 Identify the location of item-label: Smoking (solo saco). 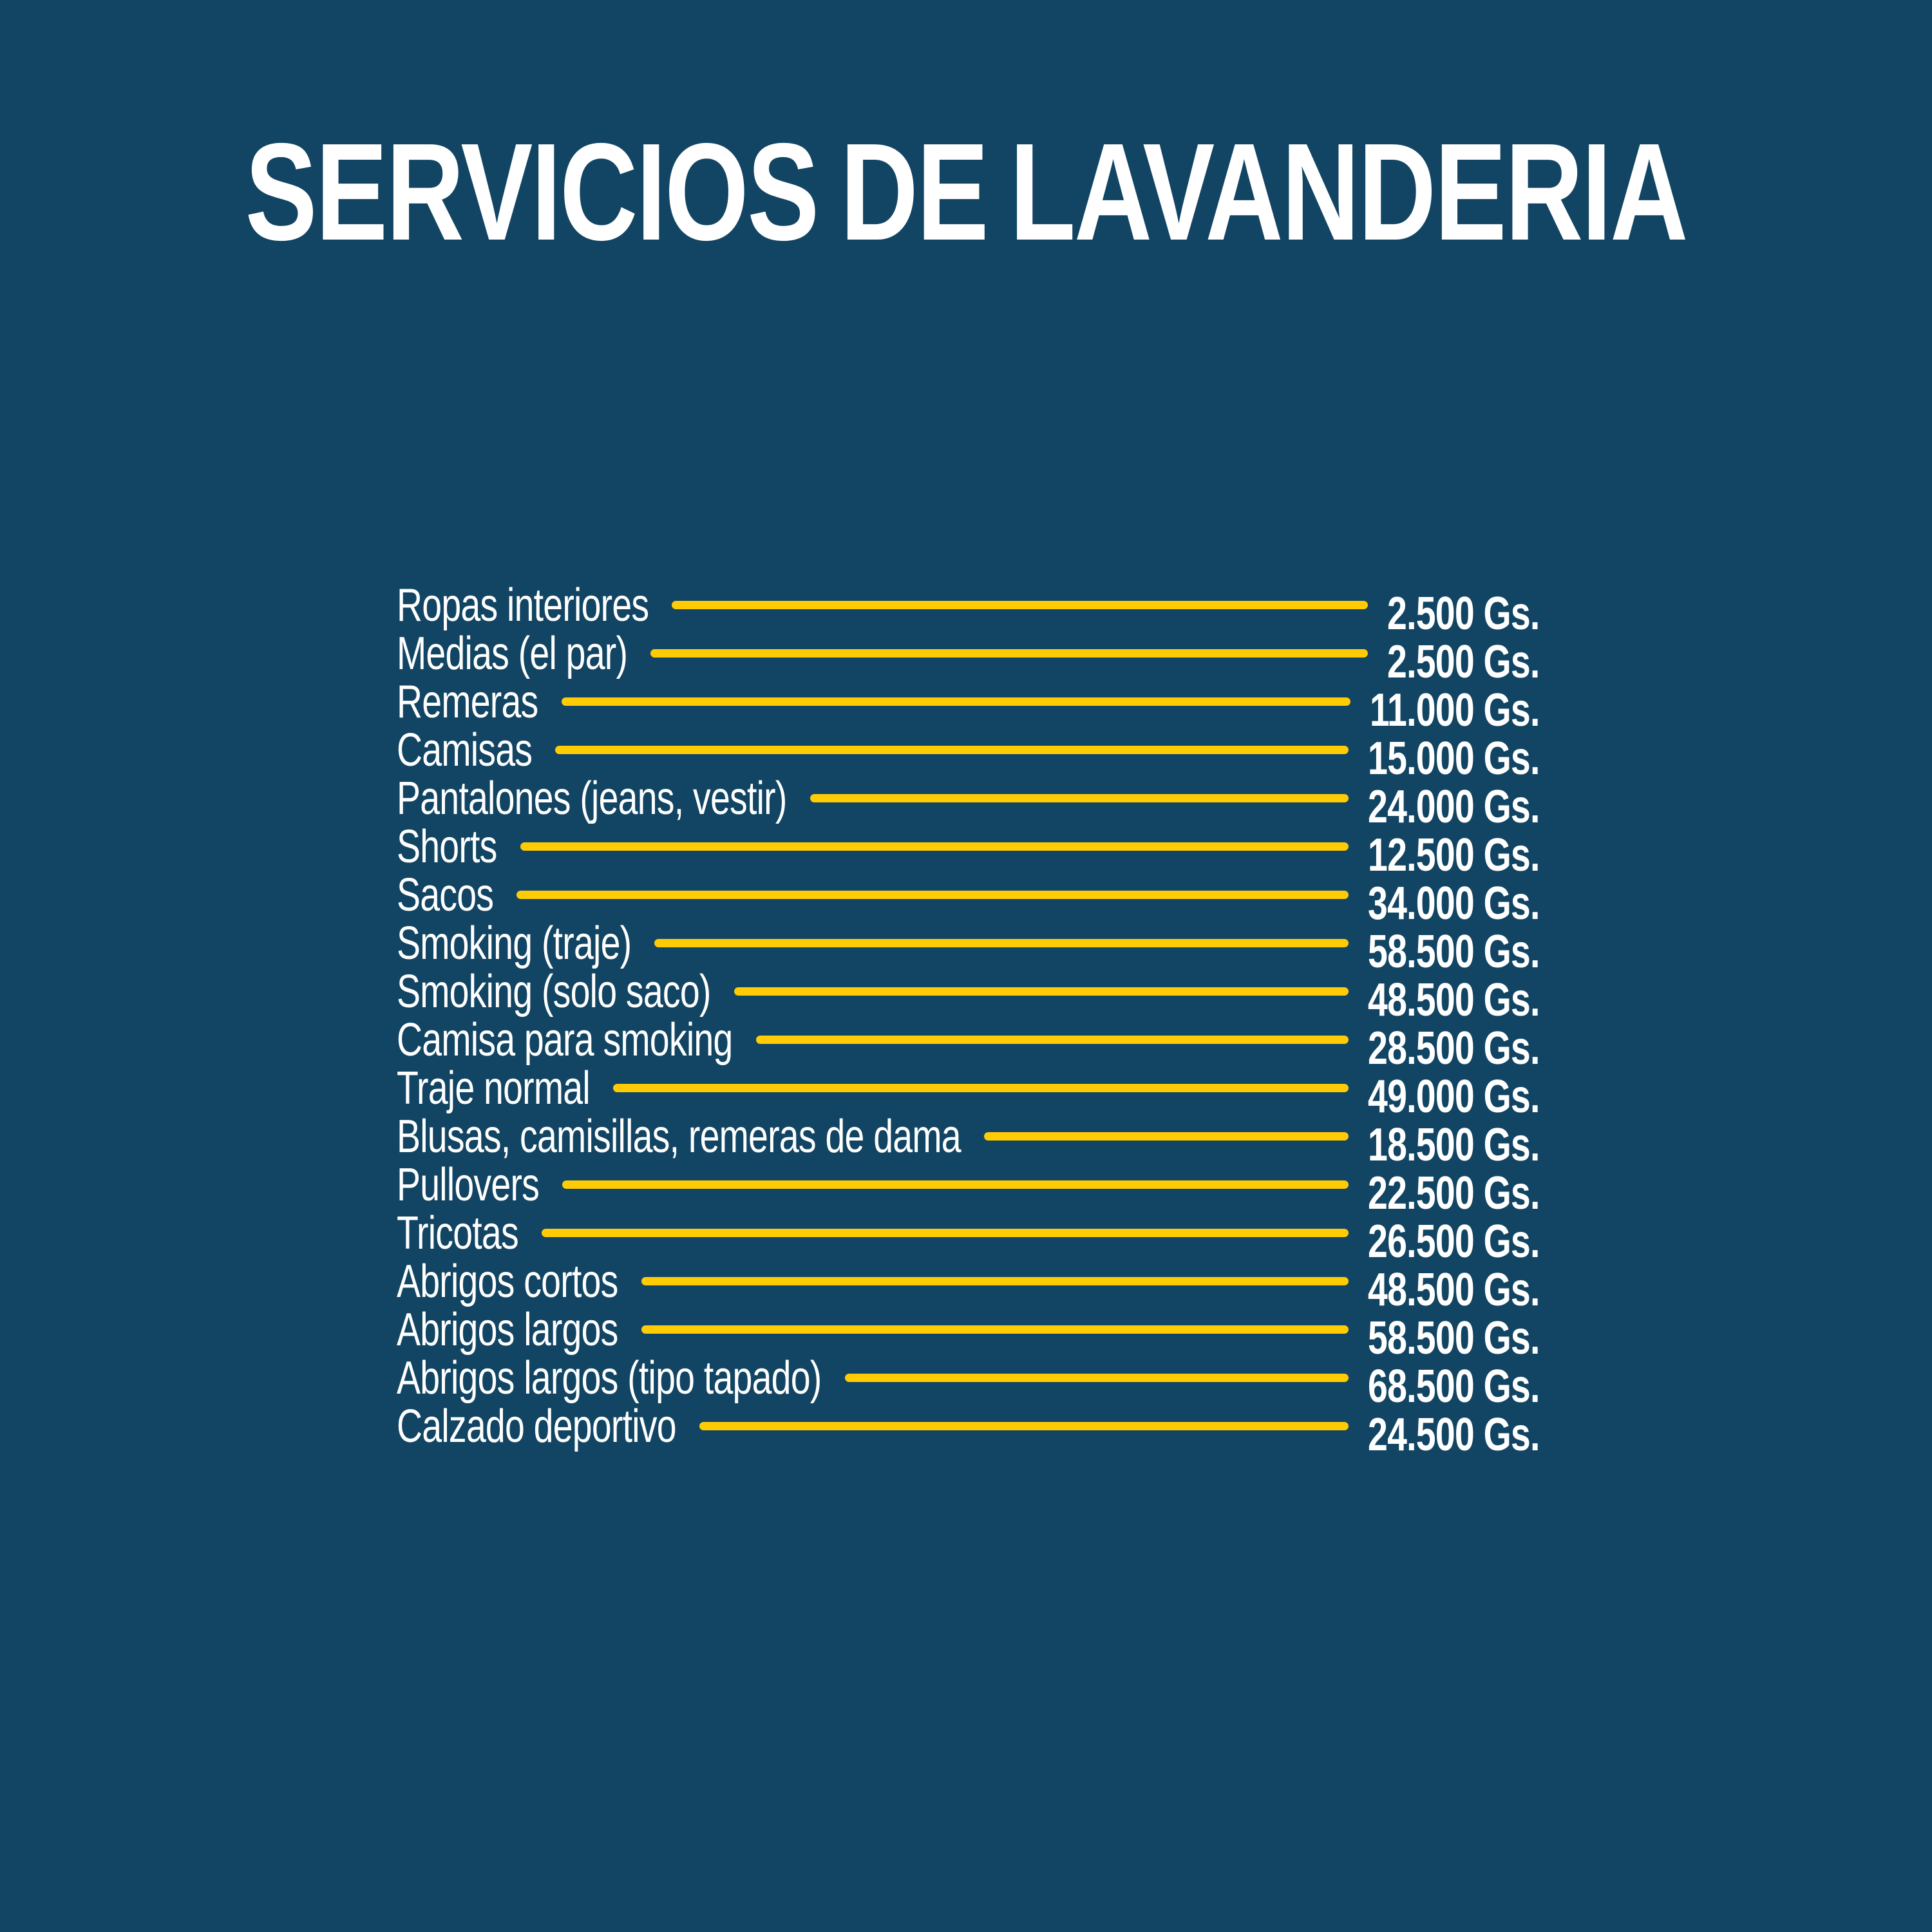
(554, 991).